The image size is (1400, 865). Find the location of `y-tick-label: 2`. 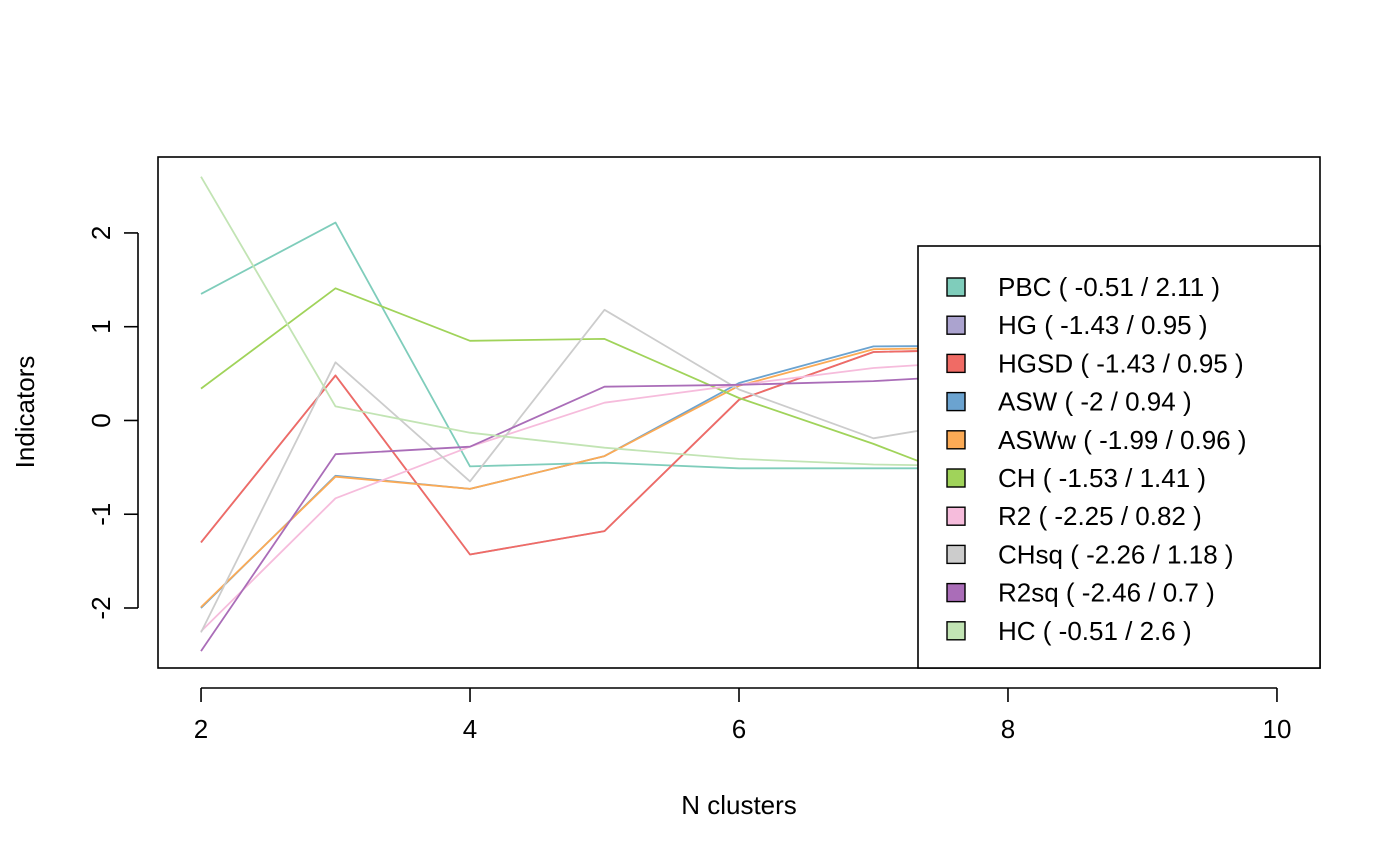

y-tick-label: 2 is located at coordinates (101, 233).